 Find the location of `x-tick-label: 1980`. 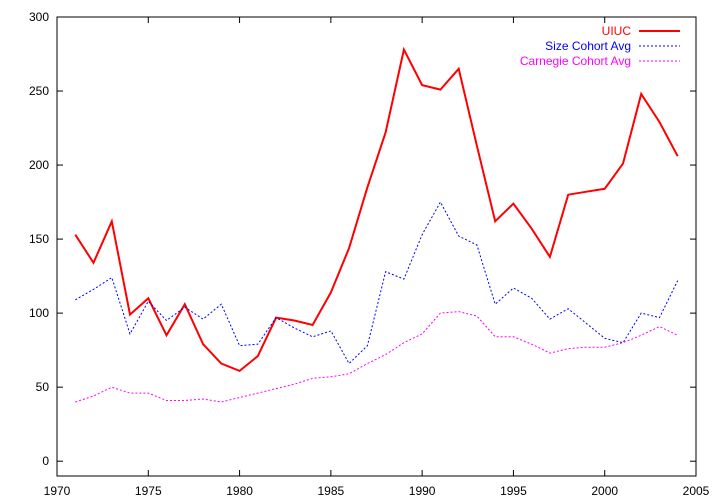

x-tick-label: 1980 is located at coordinates (239, 491).